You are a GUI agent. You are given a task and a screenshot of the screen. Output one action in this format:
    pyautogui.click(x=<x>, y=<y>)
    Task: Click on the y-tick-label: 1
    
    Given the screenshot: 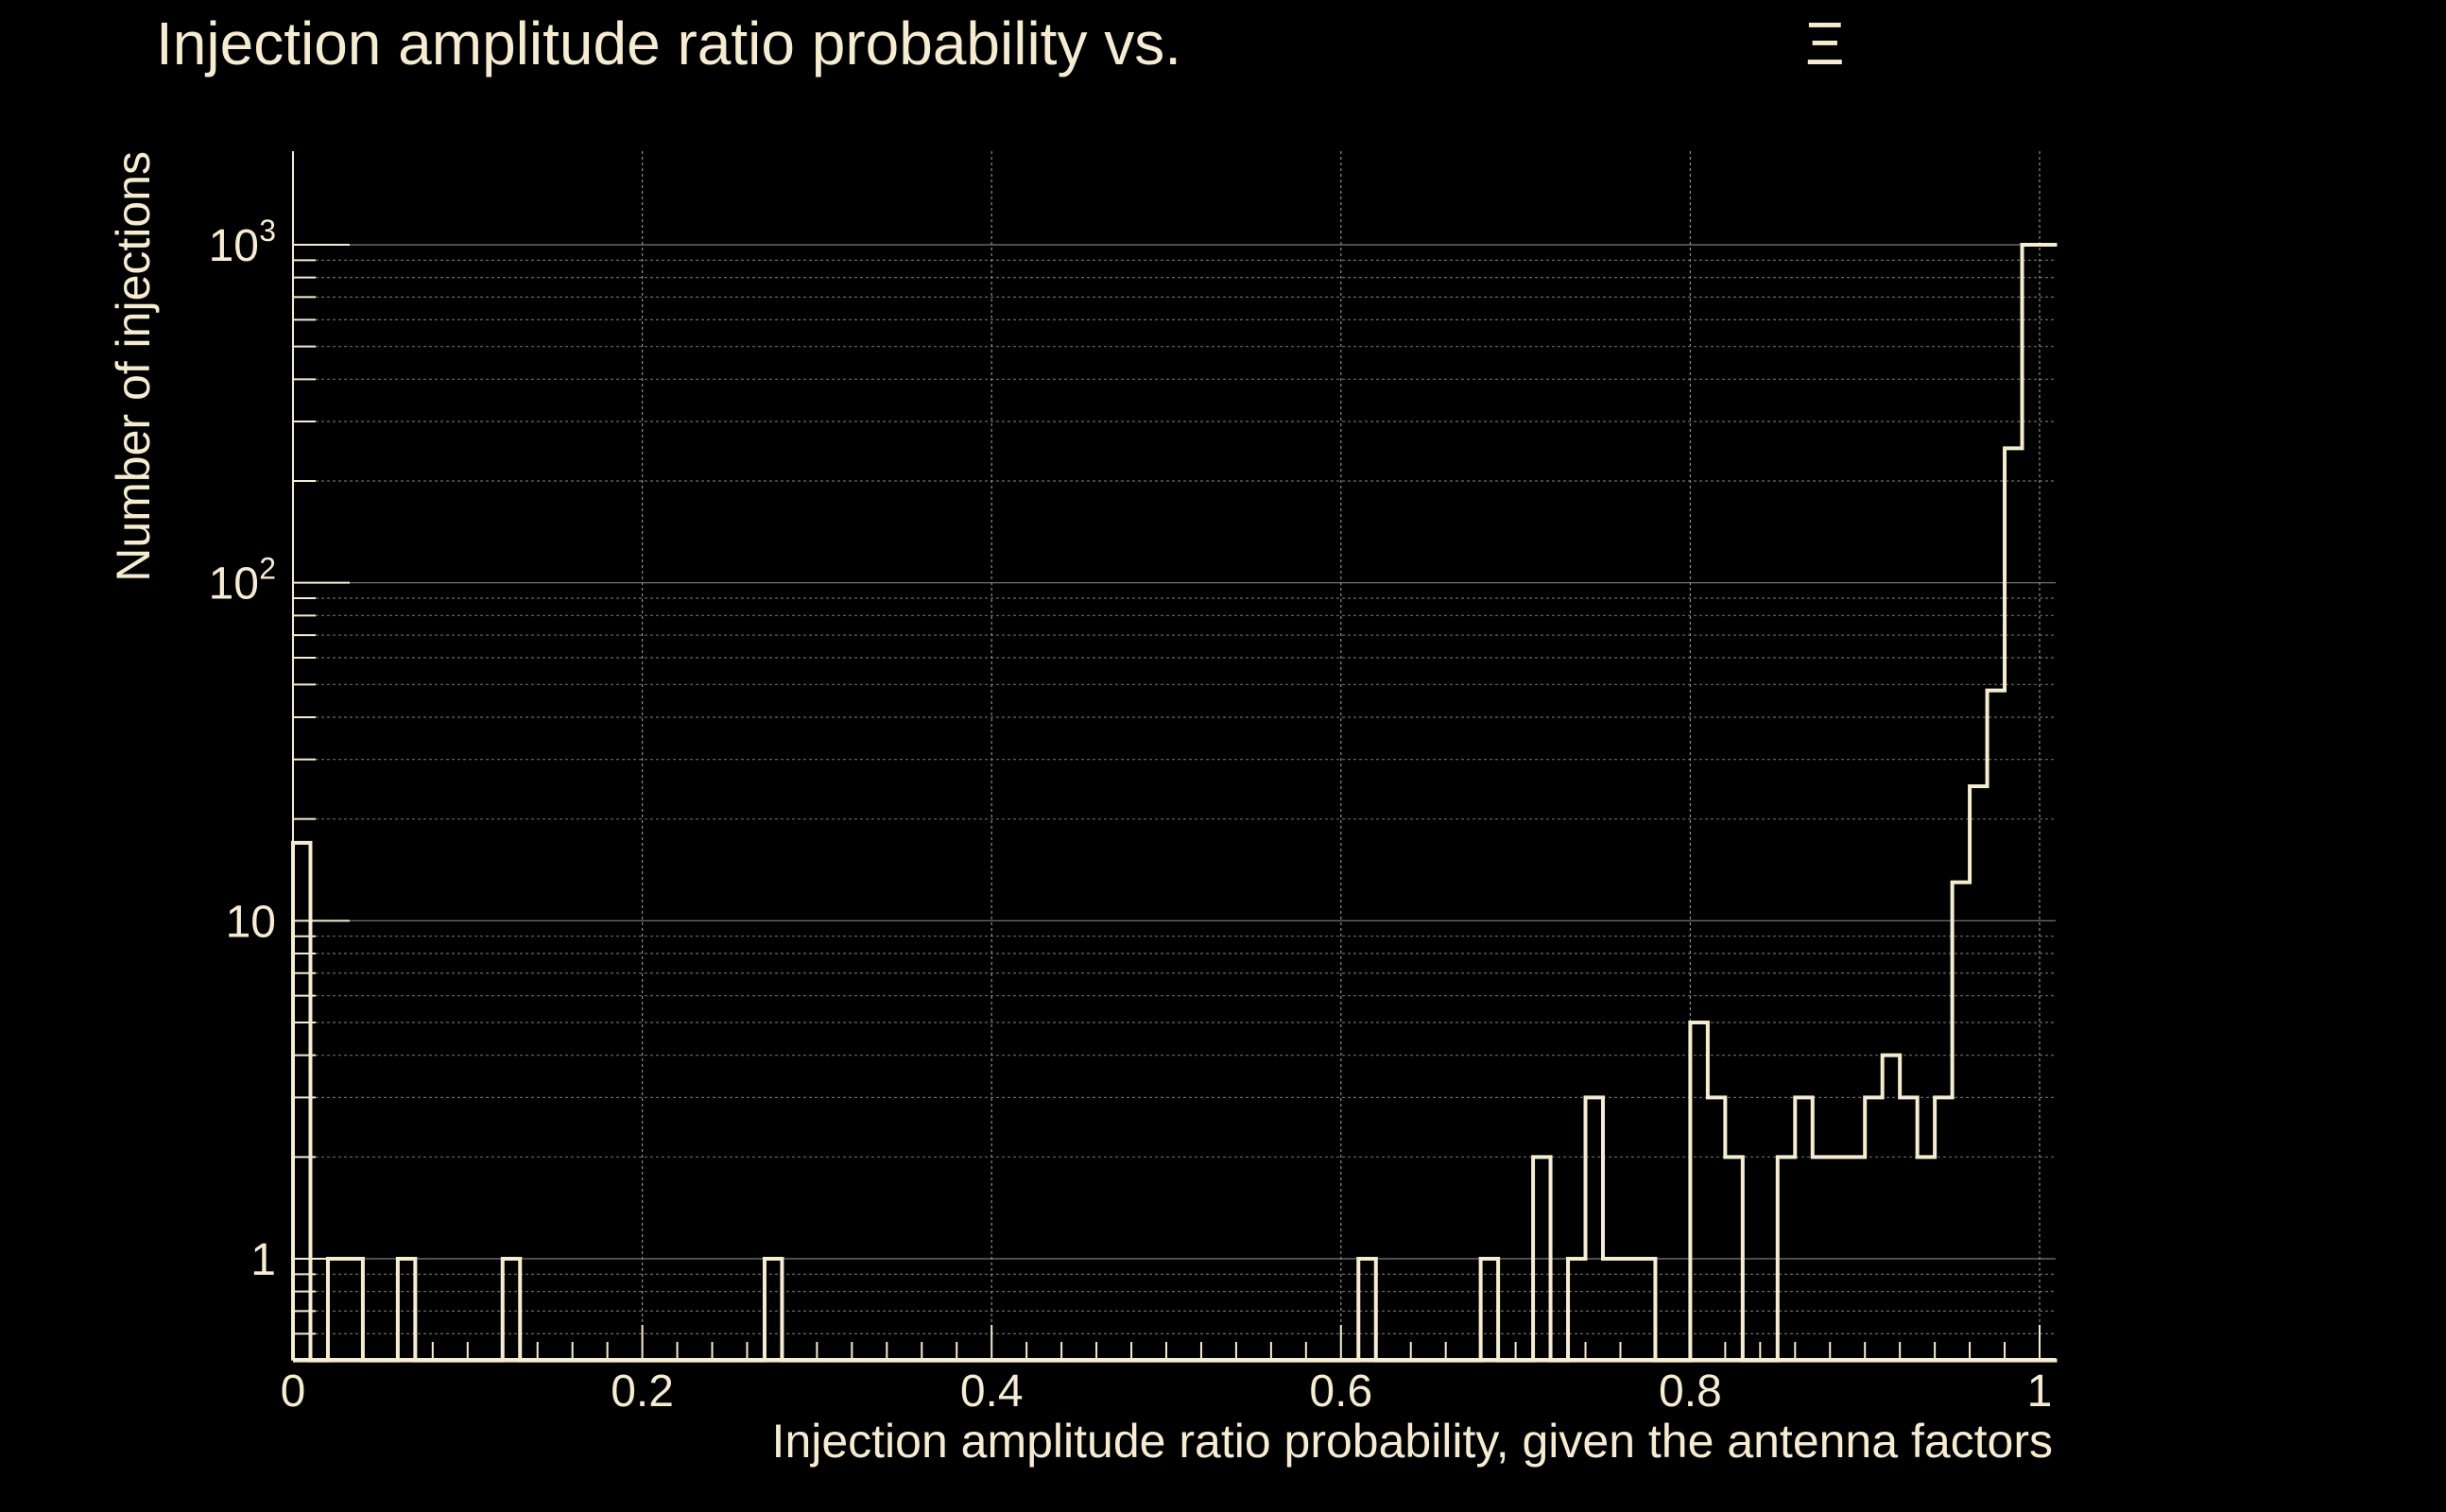 What is the action you would take?
    pyautogui.click(x=263, y=1260)
    